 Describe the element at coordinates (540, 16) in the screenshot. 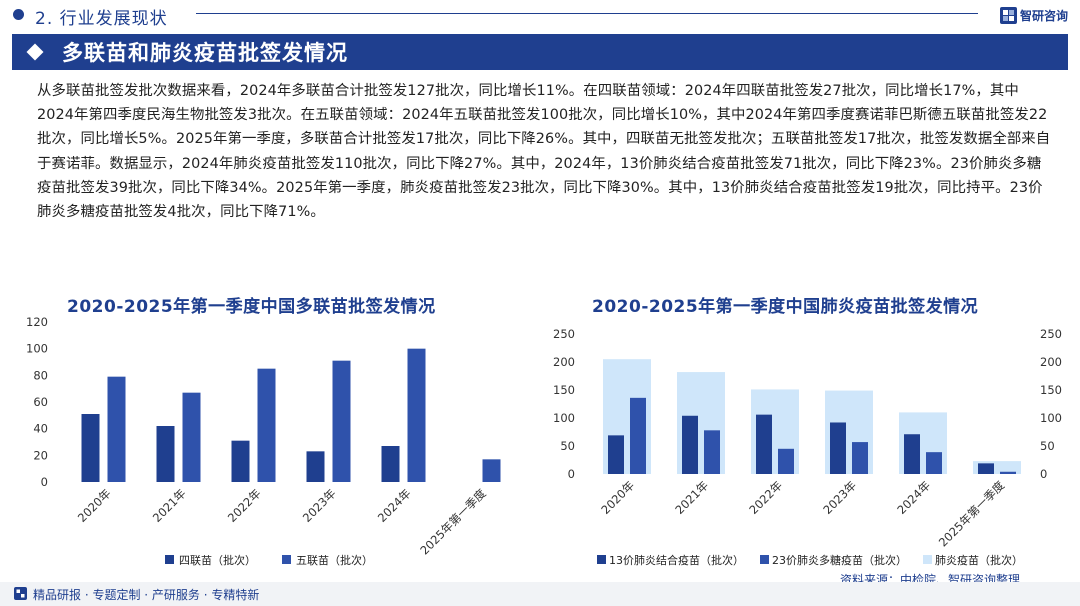

I see `top-header: 2. 行业发展现状 智研咨询` at that location.